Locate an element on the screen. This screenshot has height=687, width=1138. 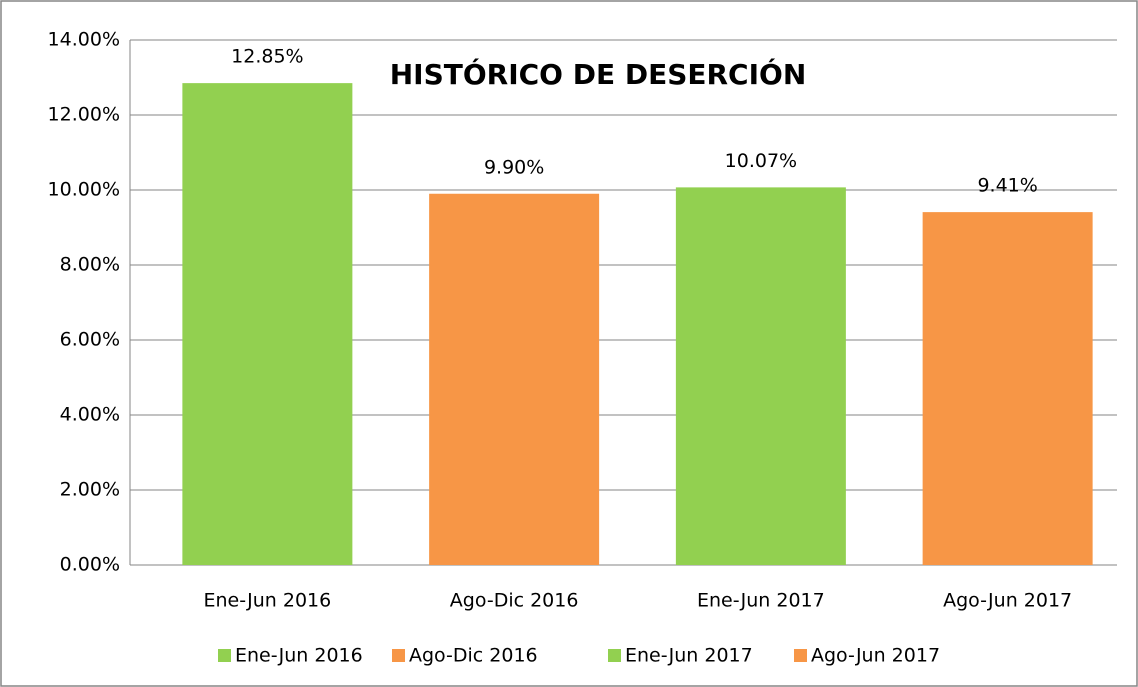
data-label: 9.90% is located at coordinates (514, 167).